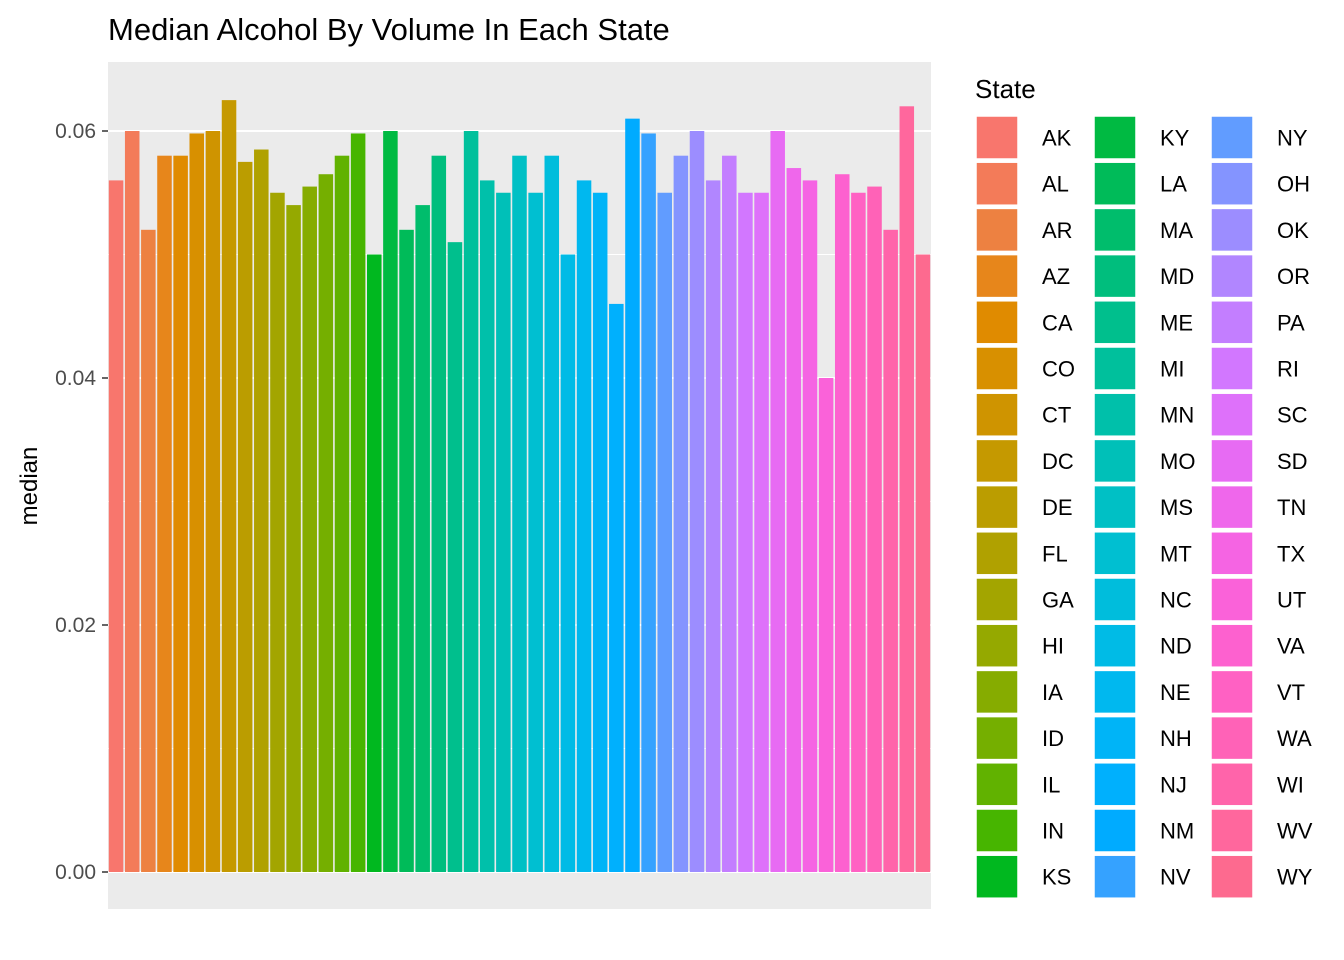 Image resolution: width=1344 pixels, height=960 pixels. What do you see at coordinates (75, 378) in the screenshot?
I see `y-tick-label: 0.04` at bounding box center [75, 378].